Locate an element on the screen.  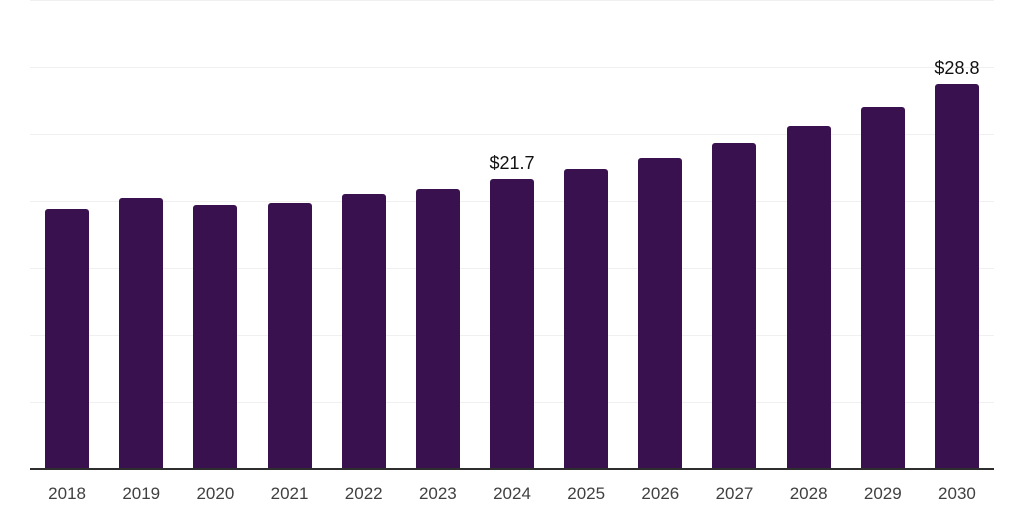
x-tick-2018: 2018 is located at coordinates (67, 493).